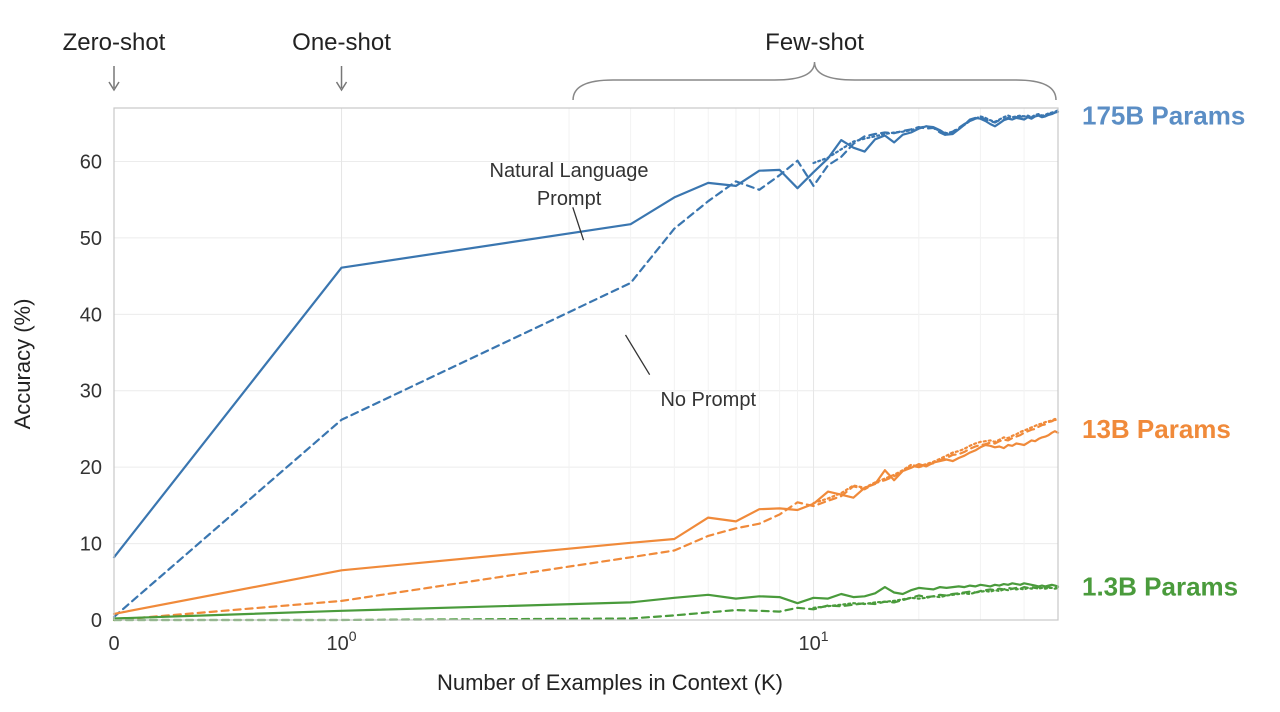  I want to click on y-axis-label: Accuracy (%), so click(22, 364).